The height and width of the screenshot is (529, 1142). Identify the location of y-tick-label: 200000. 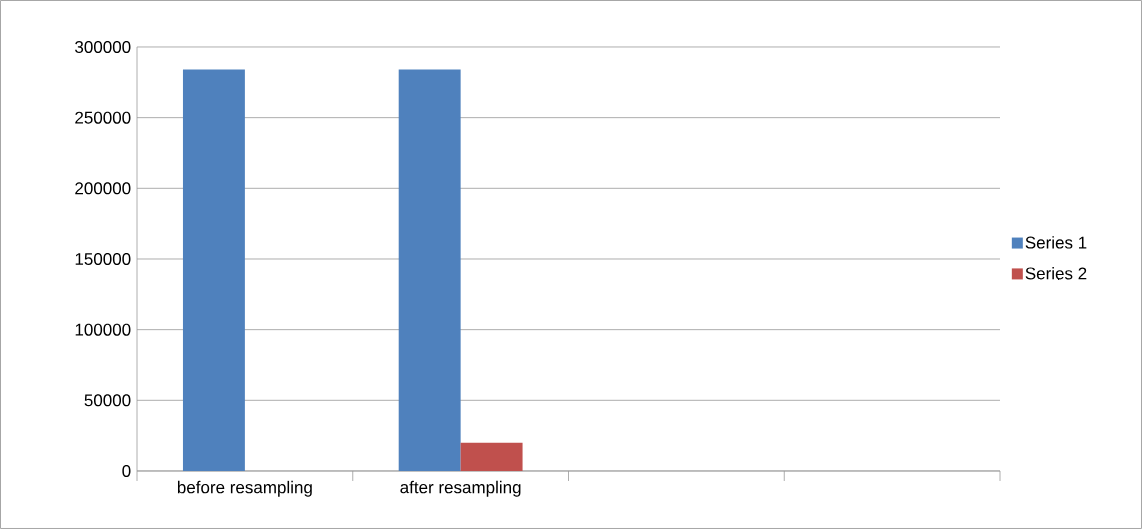
(103, 188).